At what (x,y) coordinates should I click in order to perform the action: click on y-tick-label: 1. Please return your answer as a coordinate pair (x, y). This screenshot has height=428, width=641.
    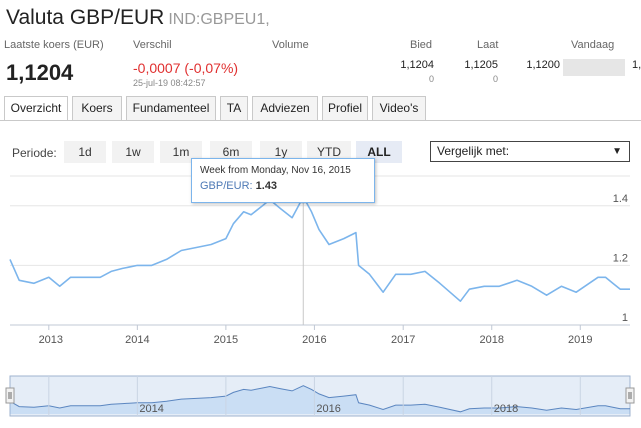
    Looking at the image, I should click on (625, 318).